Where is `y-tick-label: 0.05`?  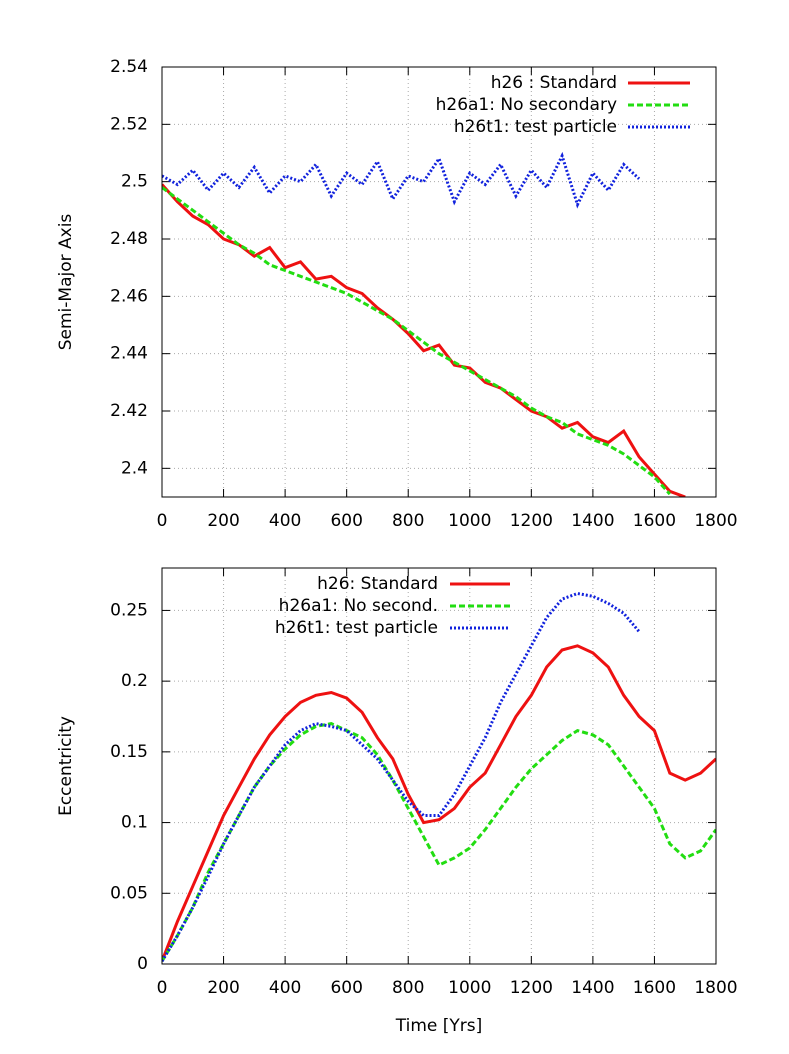
y-tick-label: 0.05 is located at coordinates (129, 893).